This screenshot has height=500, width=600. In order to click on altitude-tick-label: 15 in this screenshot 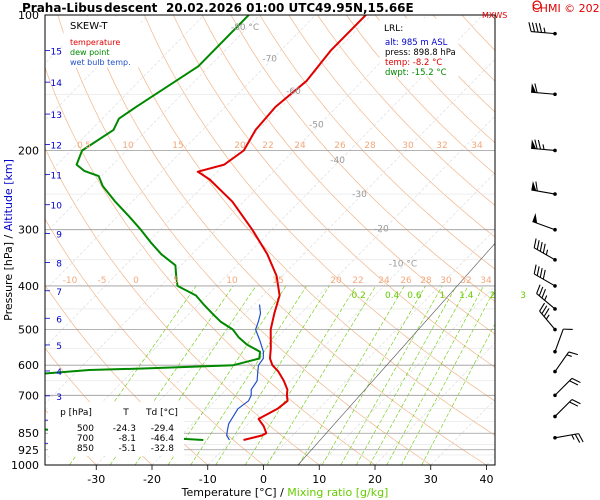, I will do `click(56, 53)`.